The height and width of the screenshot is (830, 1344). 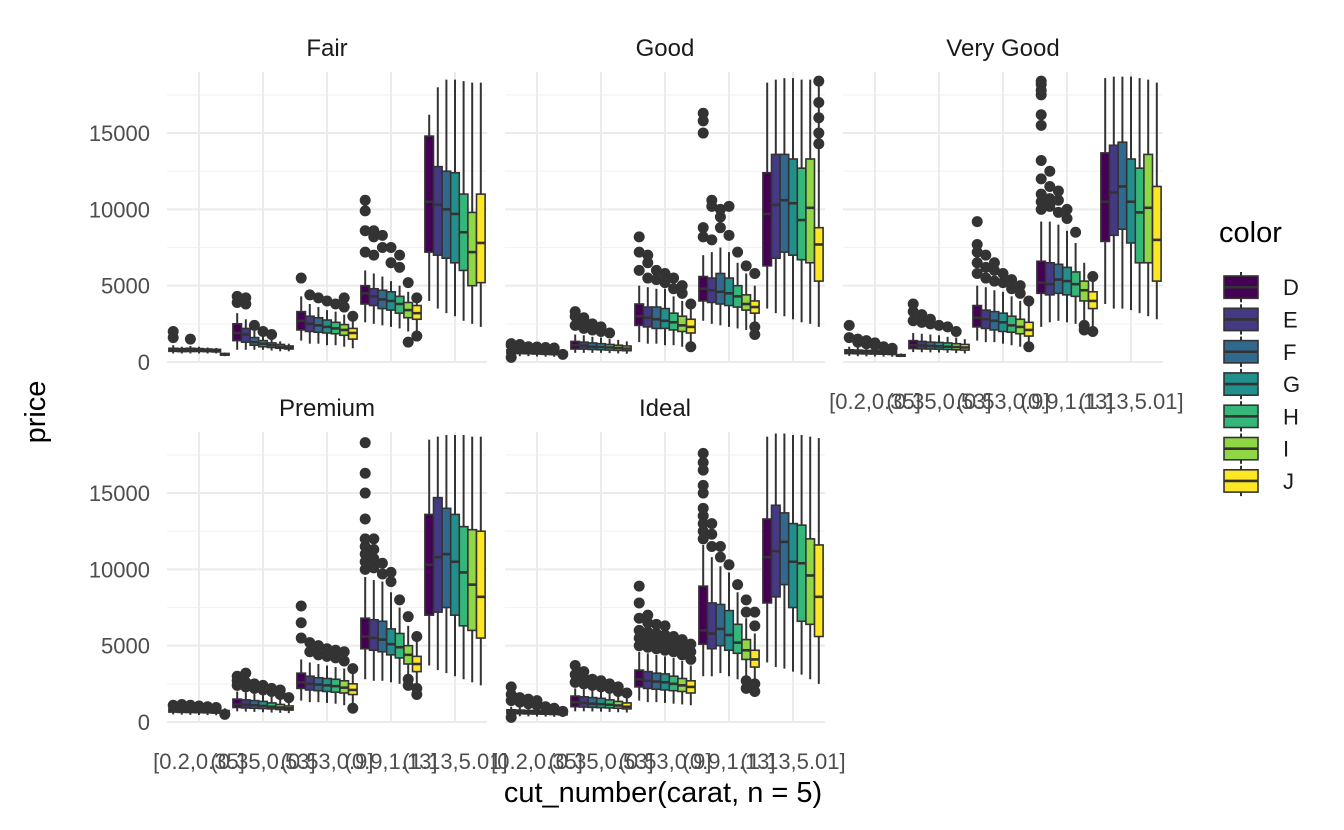 What do you see at coordinates (1259, 351) in the screenshot?
I see `legend-item-F: F` at bounding box center [1259, 351].